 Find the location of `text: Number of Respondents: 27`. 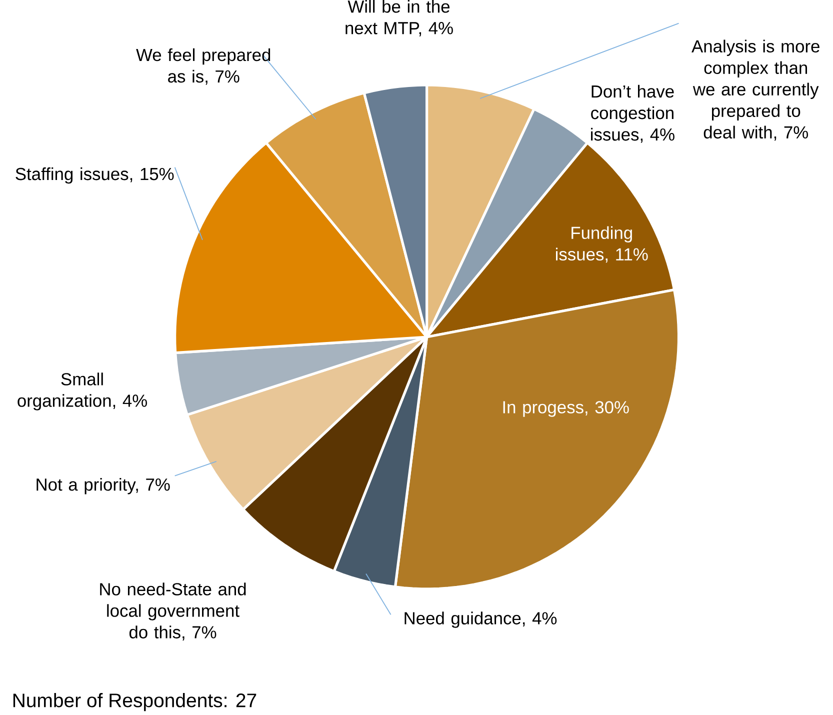

text: Number of Respondents: 27 is located at coordinates (134, 702).